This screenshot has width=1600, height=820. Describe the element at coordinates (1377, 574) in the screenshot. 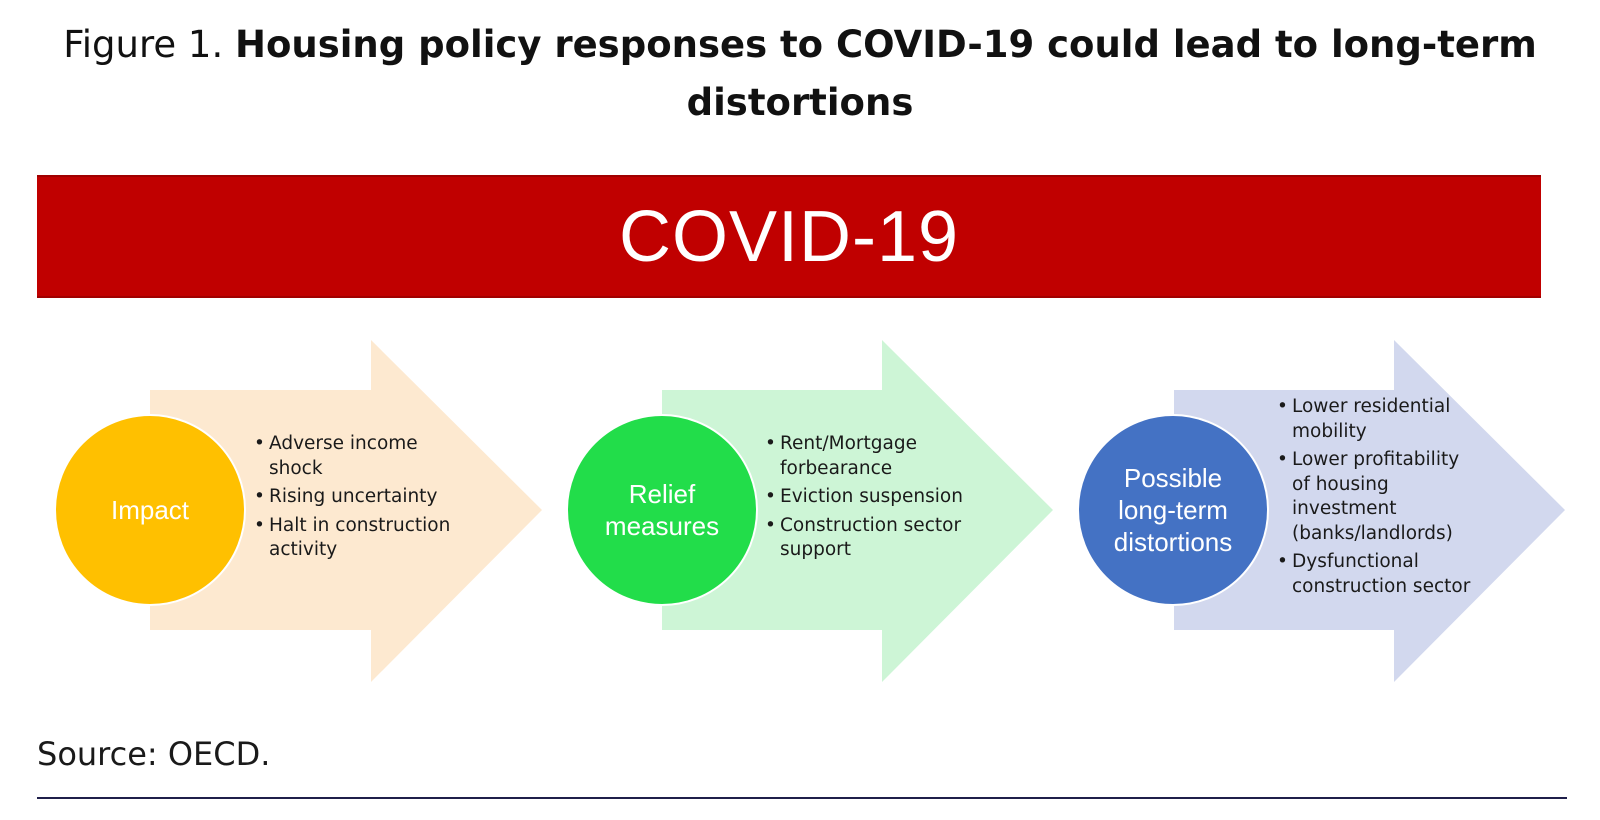

I see `bullet-item: Dysfunctional construction sector` at that location.